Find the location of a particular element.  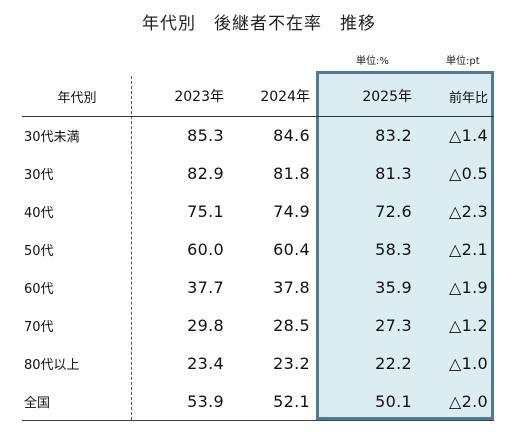

unit-label-percent: 単位:% is located at coordinates (372, 61).